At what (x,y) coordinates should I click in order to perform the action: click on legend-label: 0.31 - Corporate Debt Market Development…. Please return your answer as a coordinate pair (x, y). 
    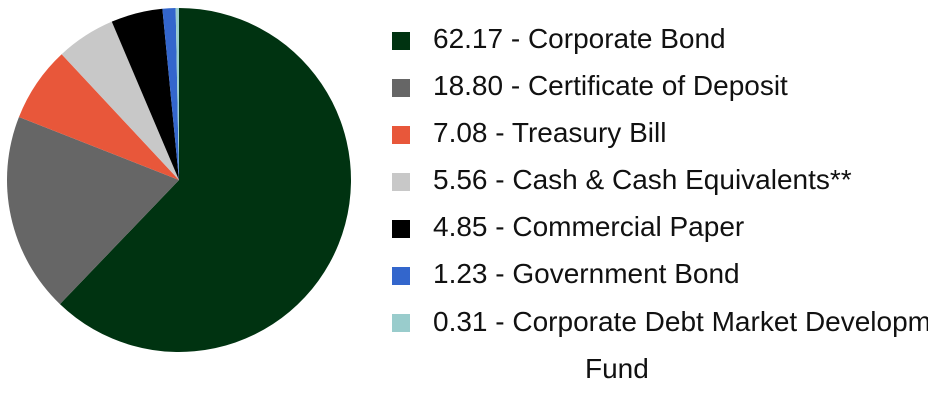
    Looking at the image, I should click on (680, 345).